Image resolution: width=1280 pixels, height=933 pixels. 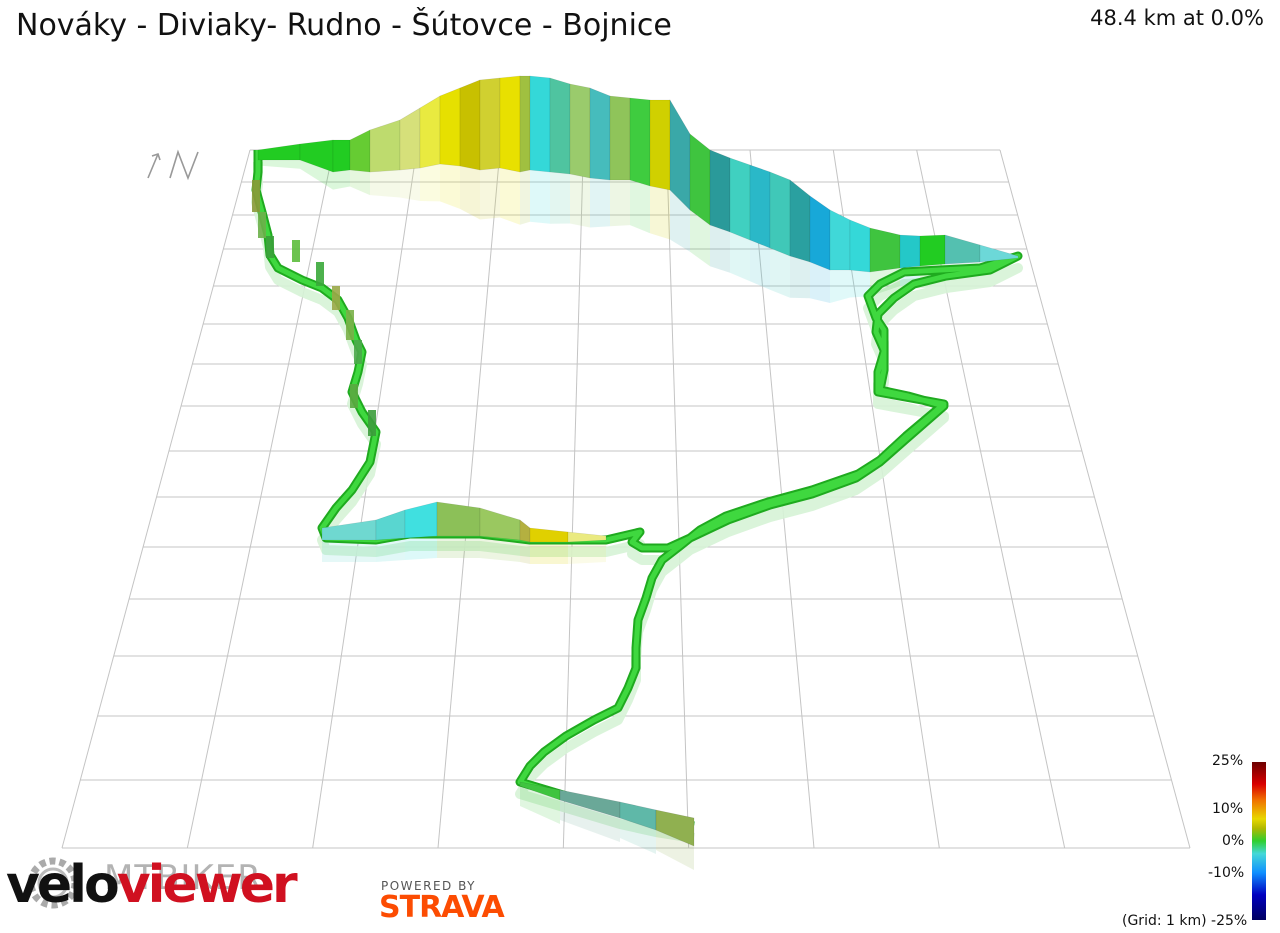 What do you see at coordinates (429, 886) in the screenshot?
I see `powered-by-label: POWERED BY` at bounding box center [429, 886].